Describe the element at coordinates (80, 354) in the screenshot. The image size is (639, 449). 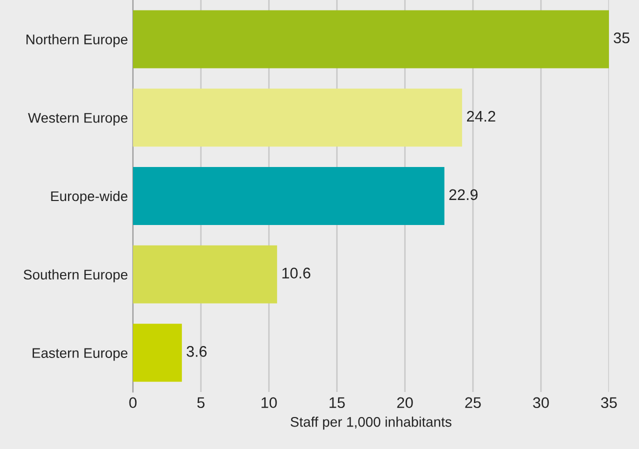
I see `y-tick-label: Eastern Europe` at that location.